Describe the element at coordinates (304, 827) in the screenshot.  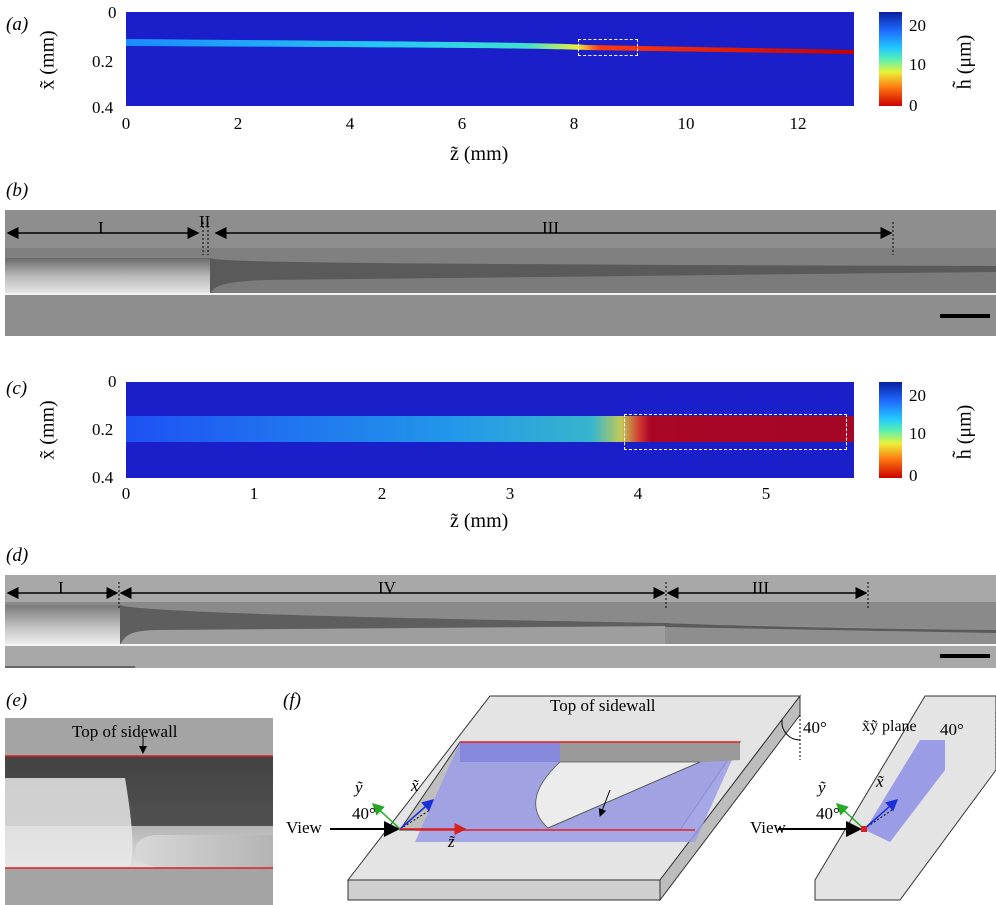
I see `panel-f-view-label: View` at that location.